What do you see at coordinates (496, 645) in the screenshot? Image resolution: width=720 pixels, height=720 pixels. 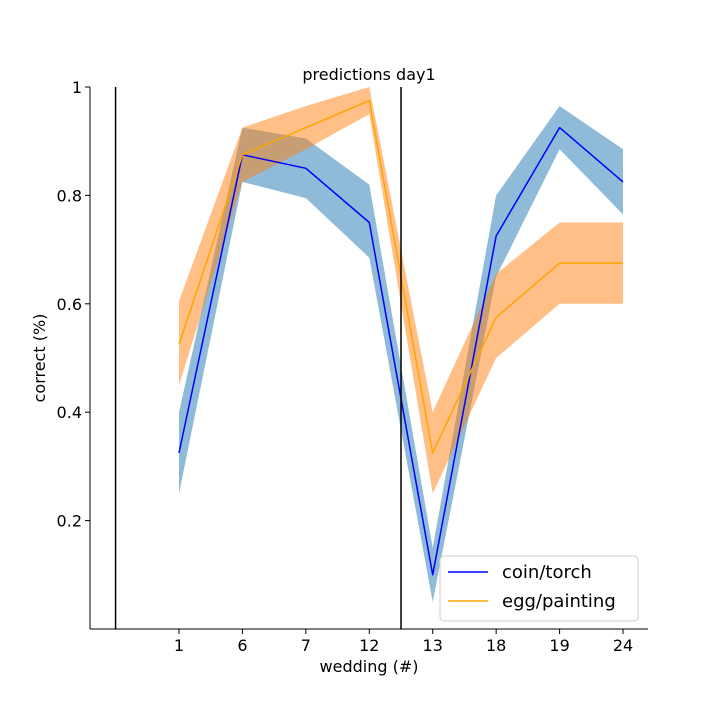 I see `x-tick-label: 18` at bounding box center [496, 645].